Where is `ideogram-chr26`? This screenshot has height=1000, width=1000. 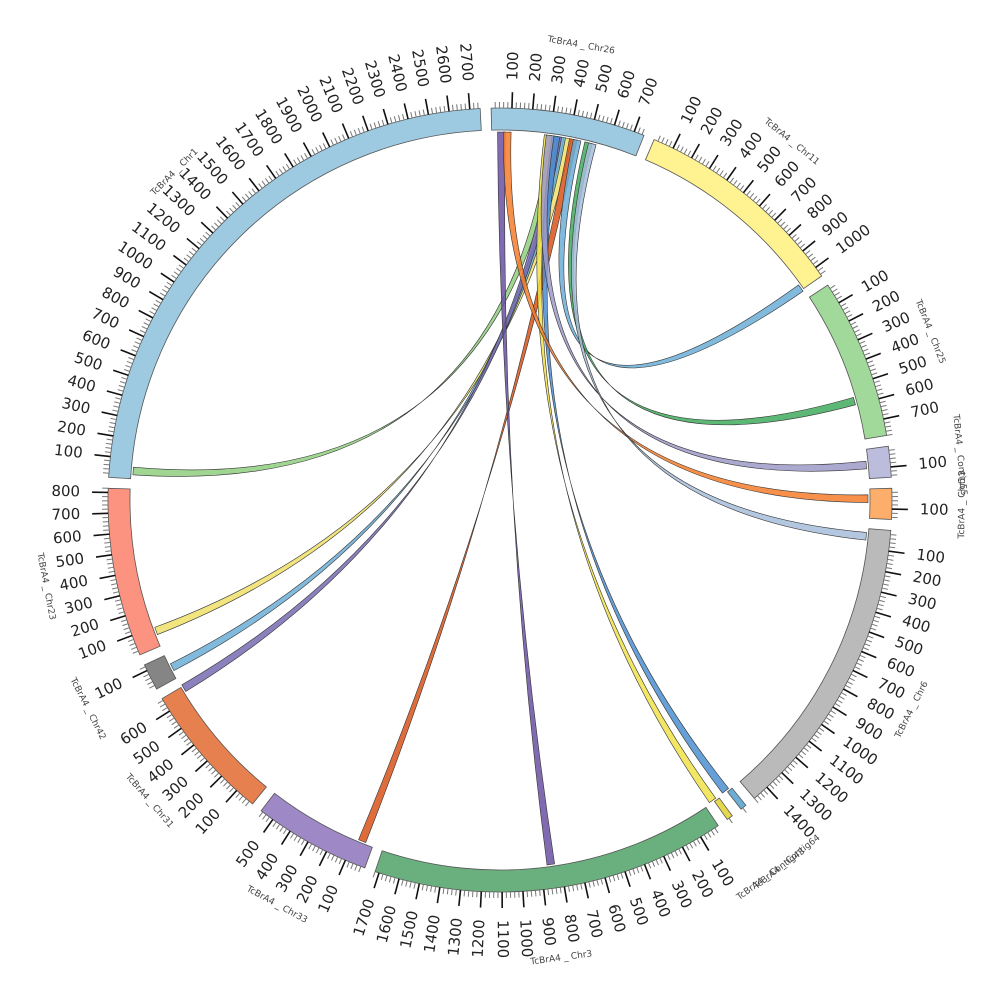
ideogram-chr26 is located at coordinates (567, 132).